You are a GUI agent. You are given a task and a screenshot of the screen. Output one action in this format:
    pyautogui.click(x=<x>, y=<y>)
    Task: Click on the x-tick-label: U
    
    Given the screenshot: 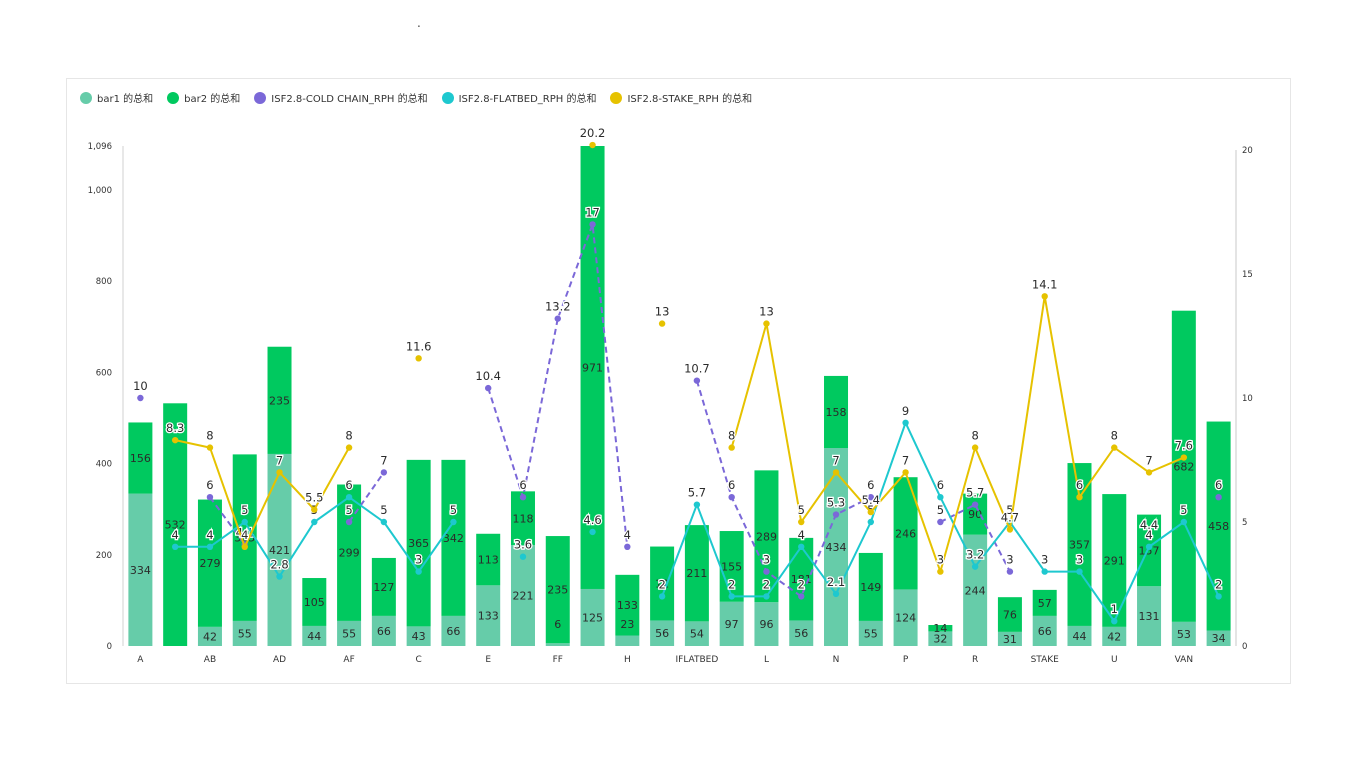 What is the action you would take?
    pyautogui.click(x=1114, y=660)
    